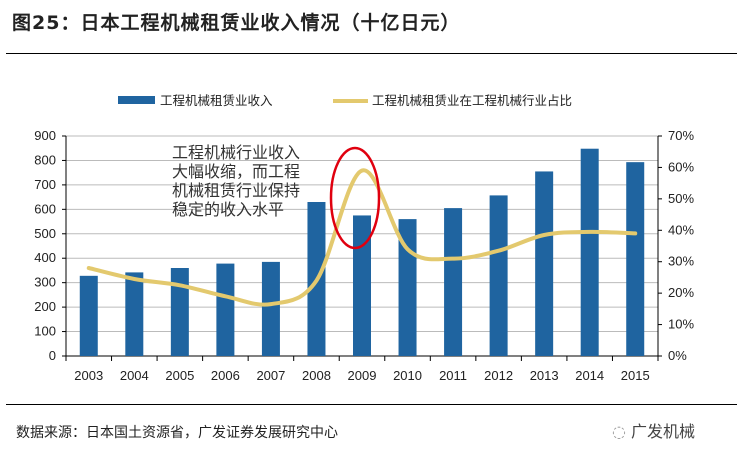 The width and height of the screenshot is (742, 457). What do you see at coordinates (544, 263) in the screenshot?
I see `bar-2013` at bounding box center [544, 263].